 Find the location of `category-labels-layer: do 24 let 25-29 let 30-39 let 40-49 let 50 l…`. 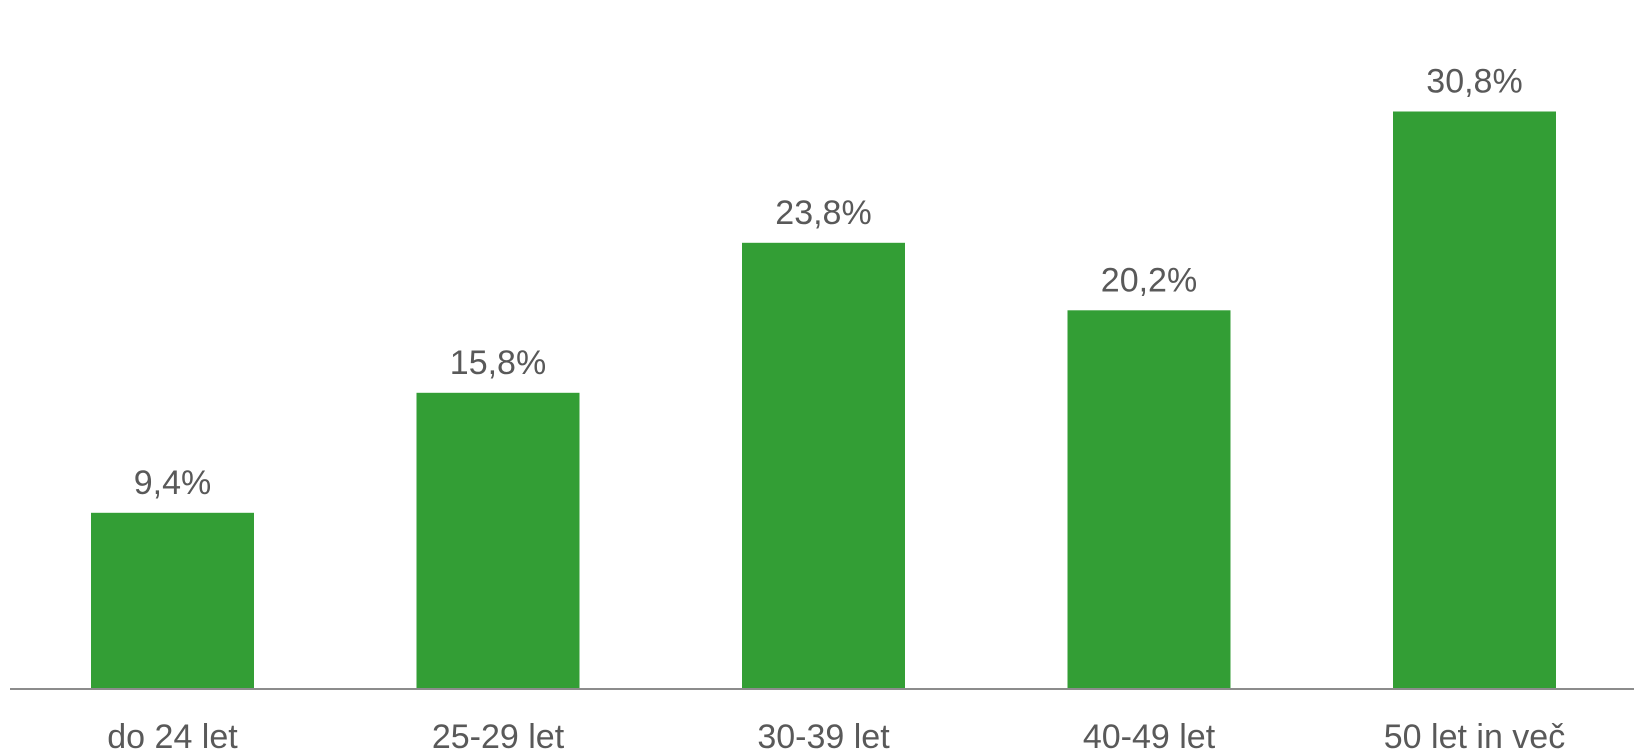

category-labels-layer: do 24 let 25-29 let 30-39 let 40-49 let 50 l… is located at coordinates (836, 736).